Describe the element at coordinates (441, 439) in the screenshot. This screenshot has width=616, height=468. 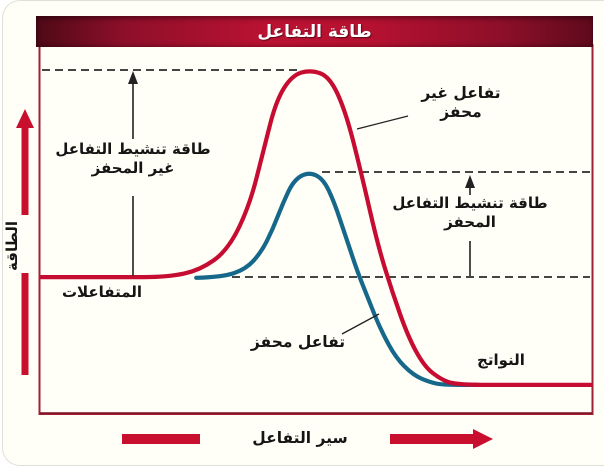
I see `progress-axis-right-arrow` at that location.